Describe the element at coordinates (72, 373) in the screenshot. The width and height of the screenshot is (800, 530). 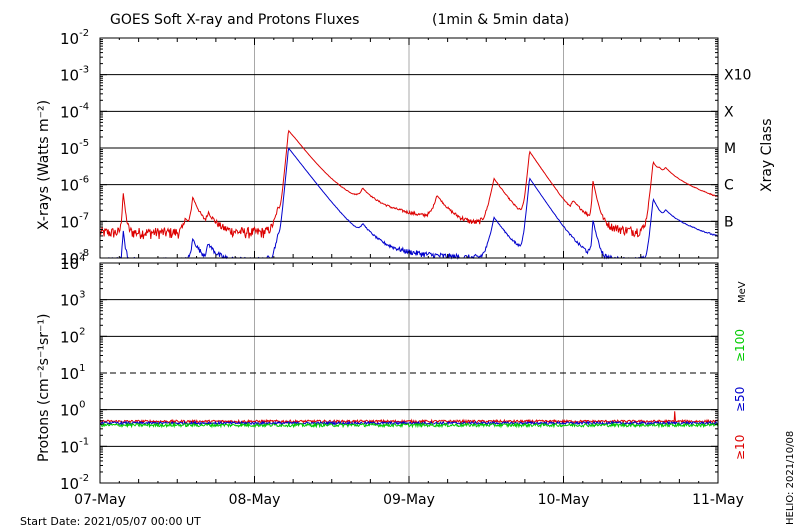
I see `y-tick-label: 10¹` at that location.